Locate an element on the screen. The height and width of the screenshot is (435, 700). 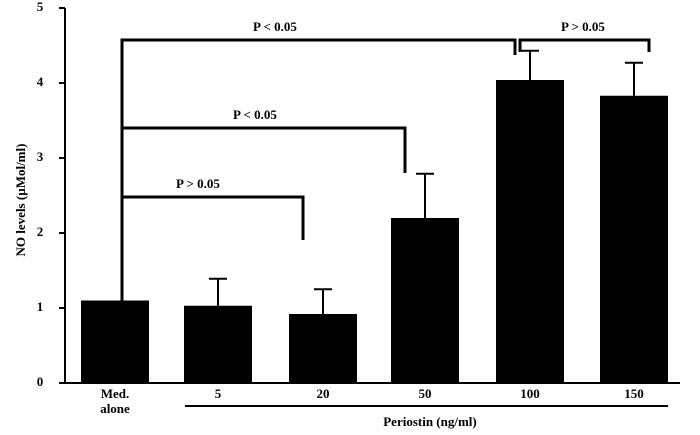
y-tick-label: 0 is located at coordinates (40, 381).